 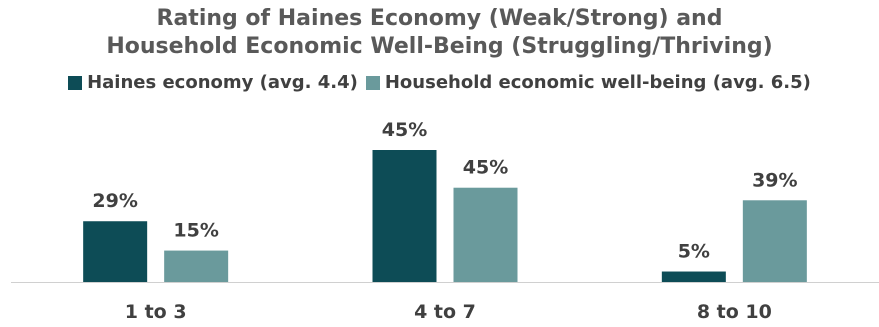 I want to click on legend-item-haines-economy: Haines economy (avg. 4.4), so click(x=213, y=82).